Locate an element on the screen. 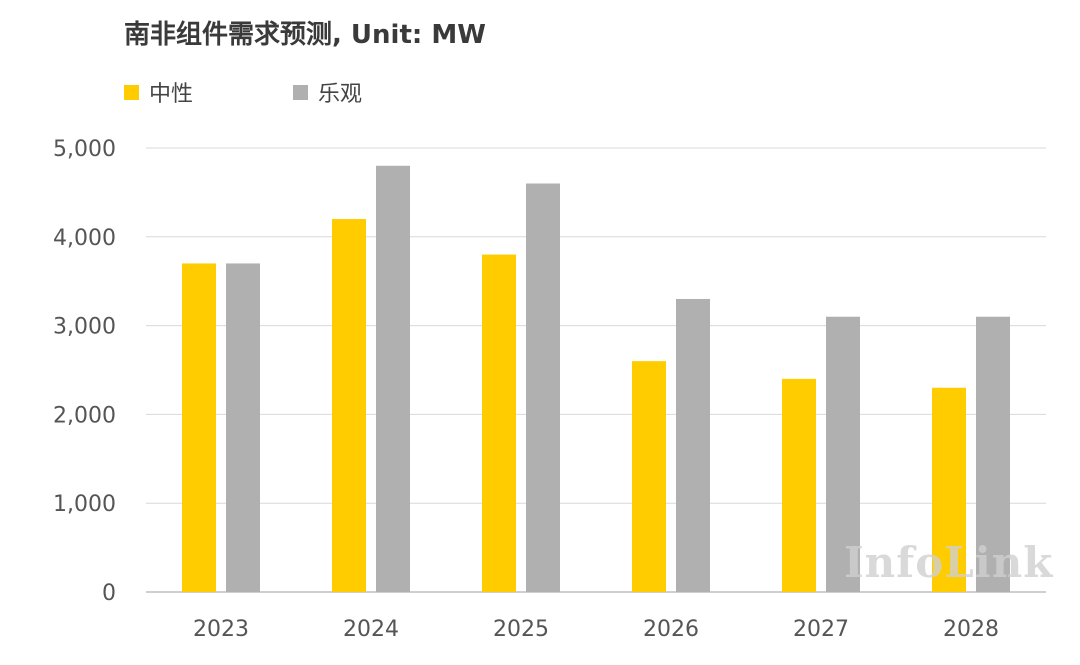  x-tick-label: 2028 is located at coordinates (971, 629).